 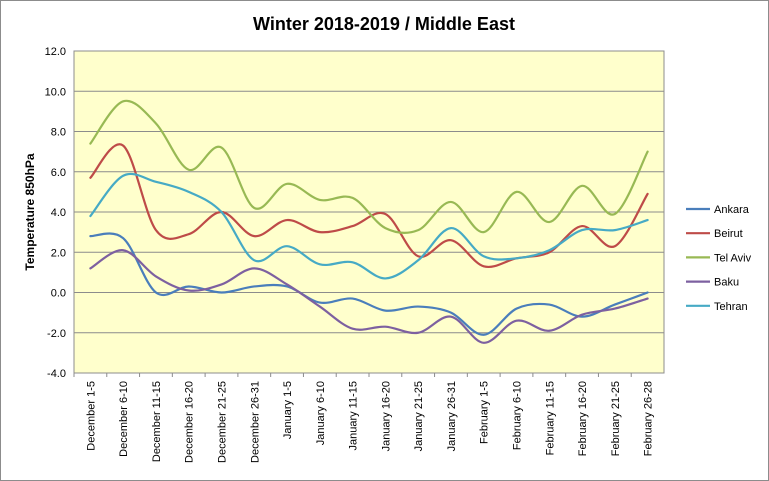 What do you see at coordinates (58, 173) in the screenshot?
I see `y-tick-label: 6.0` at bounding box center [58, 173].